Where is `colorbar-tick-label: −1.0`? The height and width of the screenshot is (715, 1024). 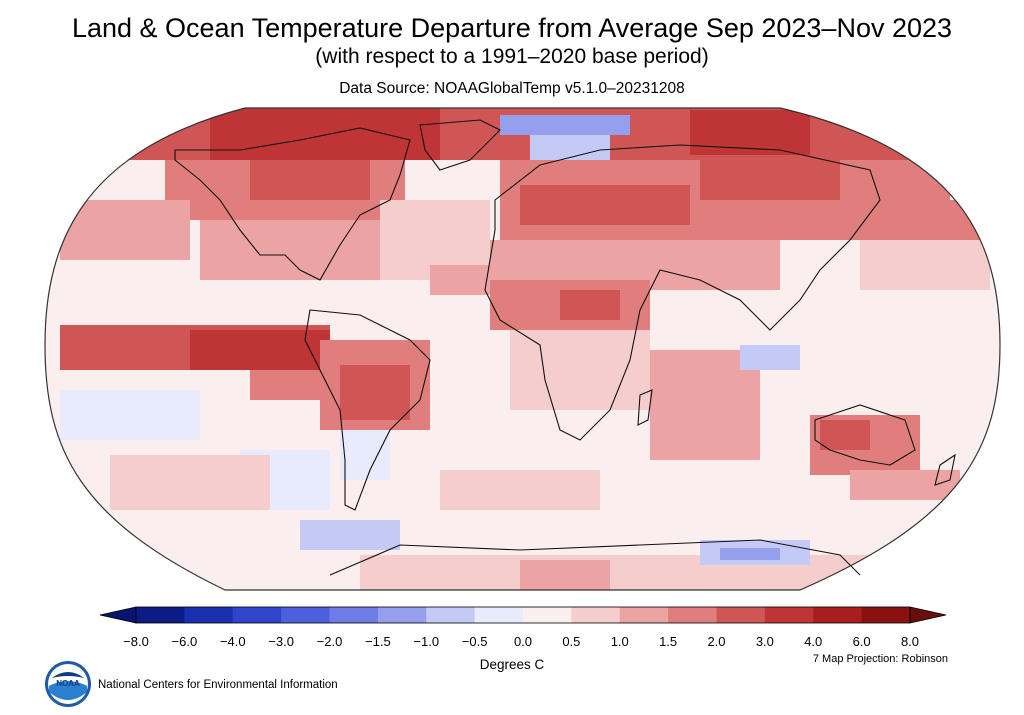 colorbar-tick-label: −1.0 is located at coordinates (426, 641).